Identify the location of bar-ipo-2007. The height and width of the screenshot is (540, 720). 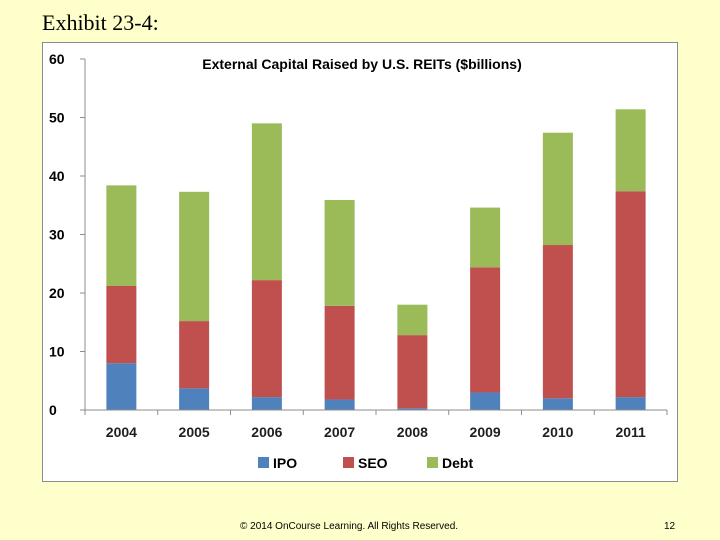
(339, 404).